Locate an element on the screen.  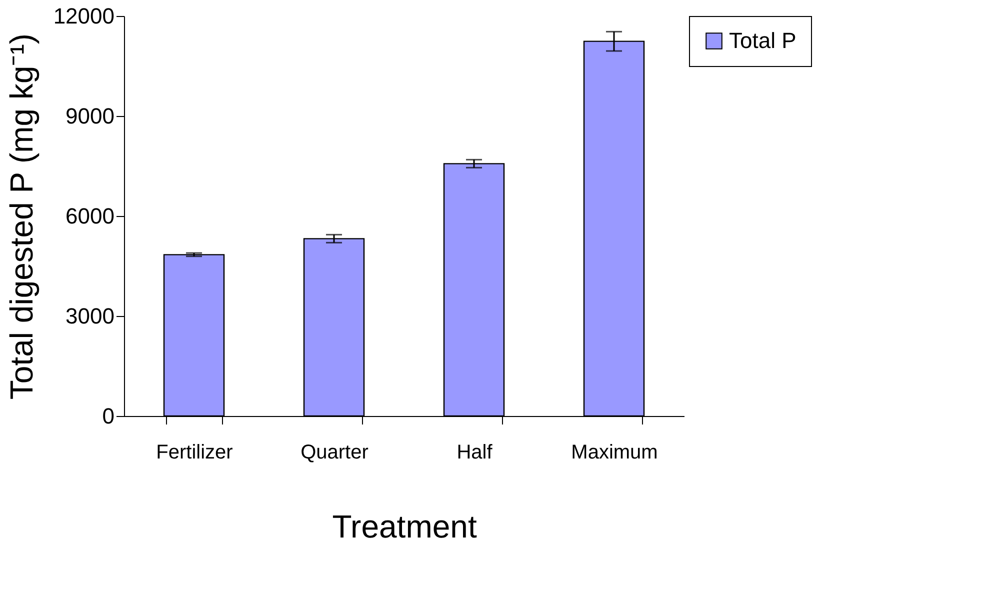
x-tick-label: Half is located at coordinates (474, 453).